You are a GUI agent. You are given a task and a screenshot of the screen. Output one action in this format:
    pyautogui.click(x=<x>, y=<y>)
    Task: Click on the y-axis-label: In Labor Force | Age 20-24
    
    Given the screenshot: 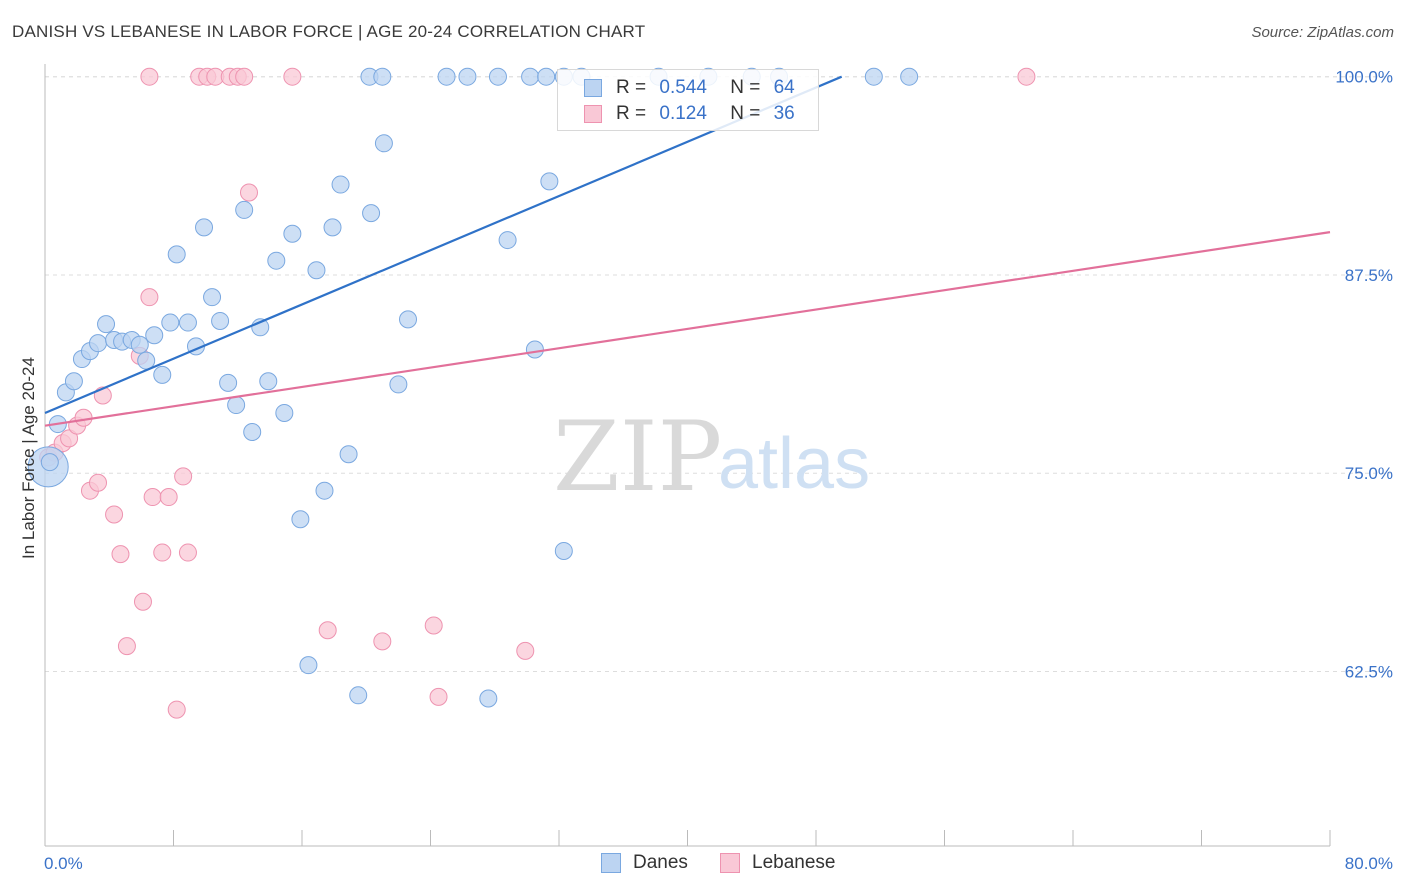 What is the action you would take?
    pyautogui.click(x=28, y=458)
    